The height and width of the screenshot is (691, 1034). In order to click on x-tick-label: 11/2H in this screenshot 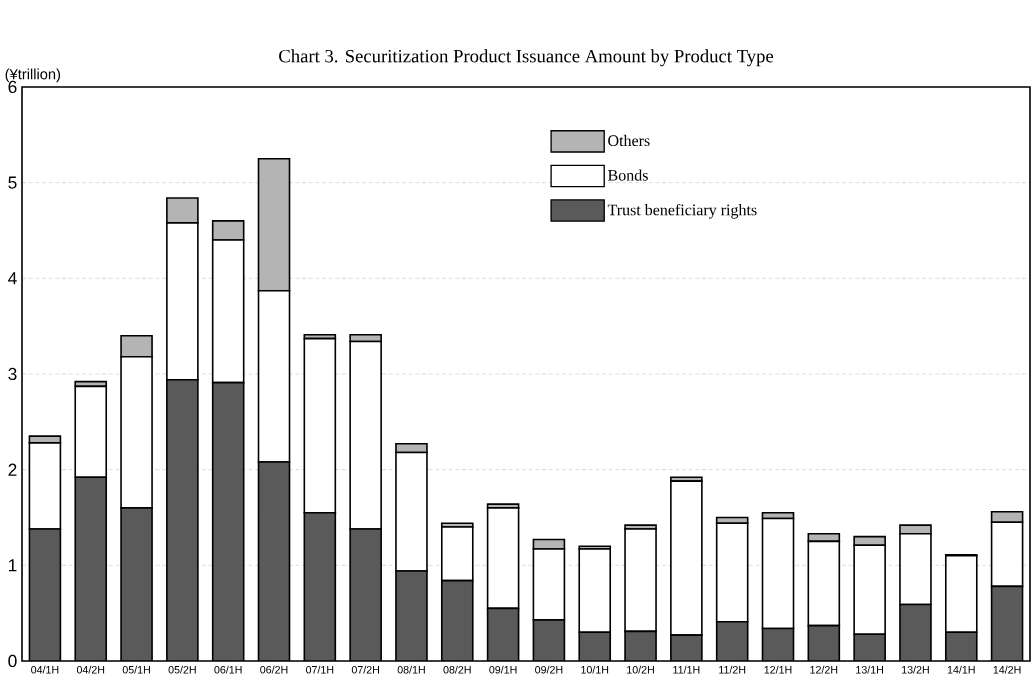, I will do `click(732, 669)`.